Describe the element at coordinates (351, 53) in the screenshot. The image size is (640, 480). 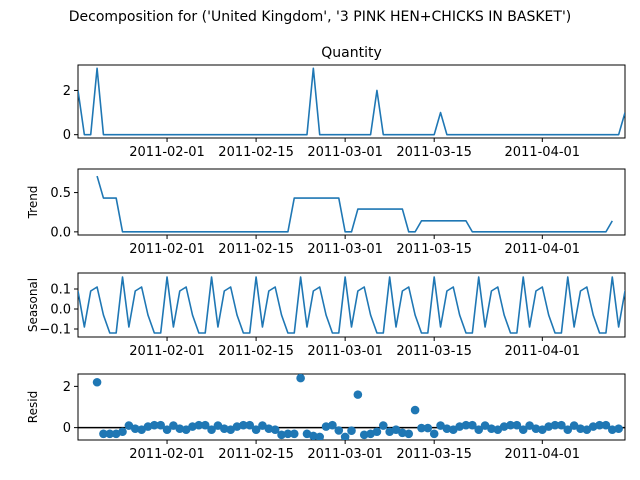
I see `axes-title: Quantity` at that location.